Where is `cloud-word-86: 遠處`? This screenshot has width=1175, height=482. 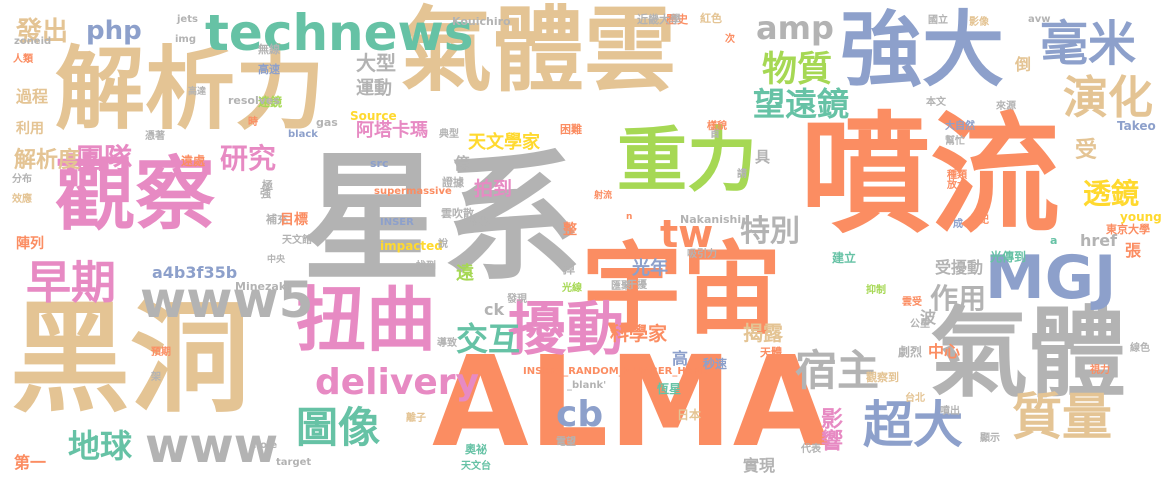 cloud-word-86: 遠處 is located at coordinates (193, 161).